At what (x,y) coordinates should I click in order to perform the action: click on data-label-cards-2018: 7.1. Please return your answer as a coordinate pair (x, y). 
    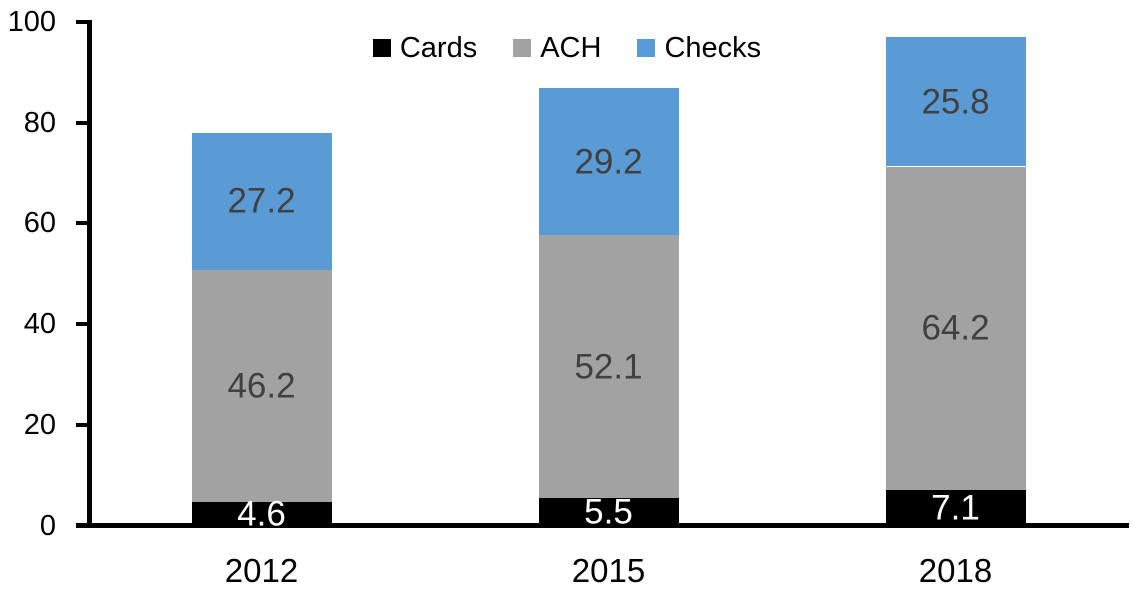
    Looking at the image, I should click on (955, 508).